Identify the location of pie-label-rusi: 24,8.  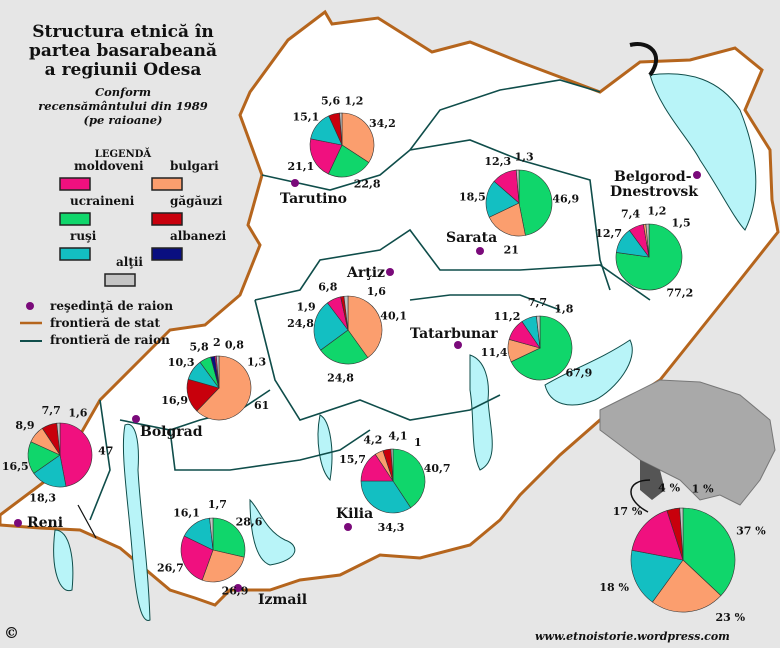
(300, 323).